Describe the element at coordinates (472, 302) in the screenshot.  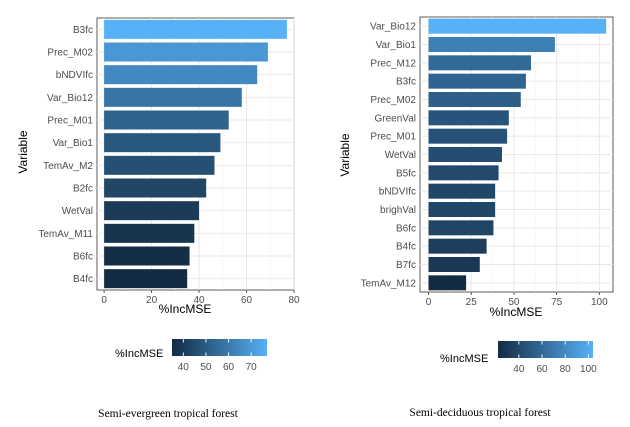
I see `x-tick-label: 25` at that location.